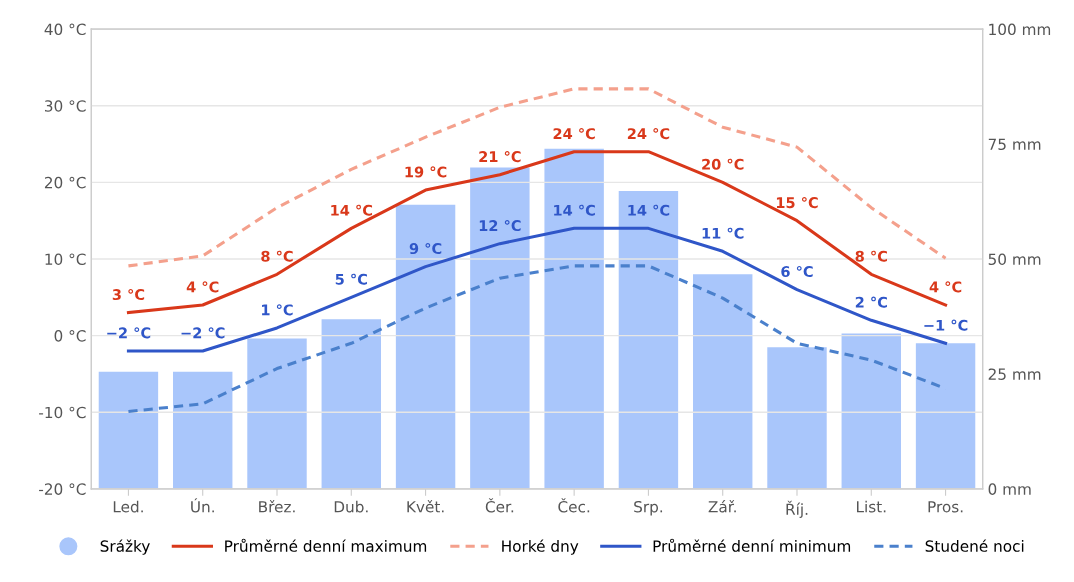  What do you see at coordinates (500, 157) in the screenshot?
I see `data-label: 21 °C` at bounding box center [500, 157].